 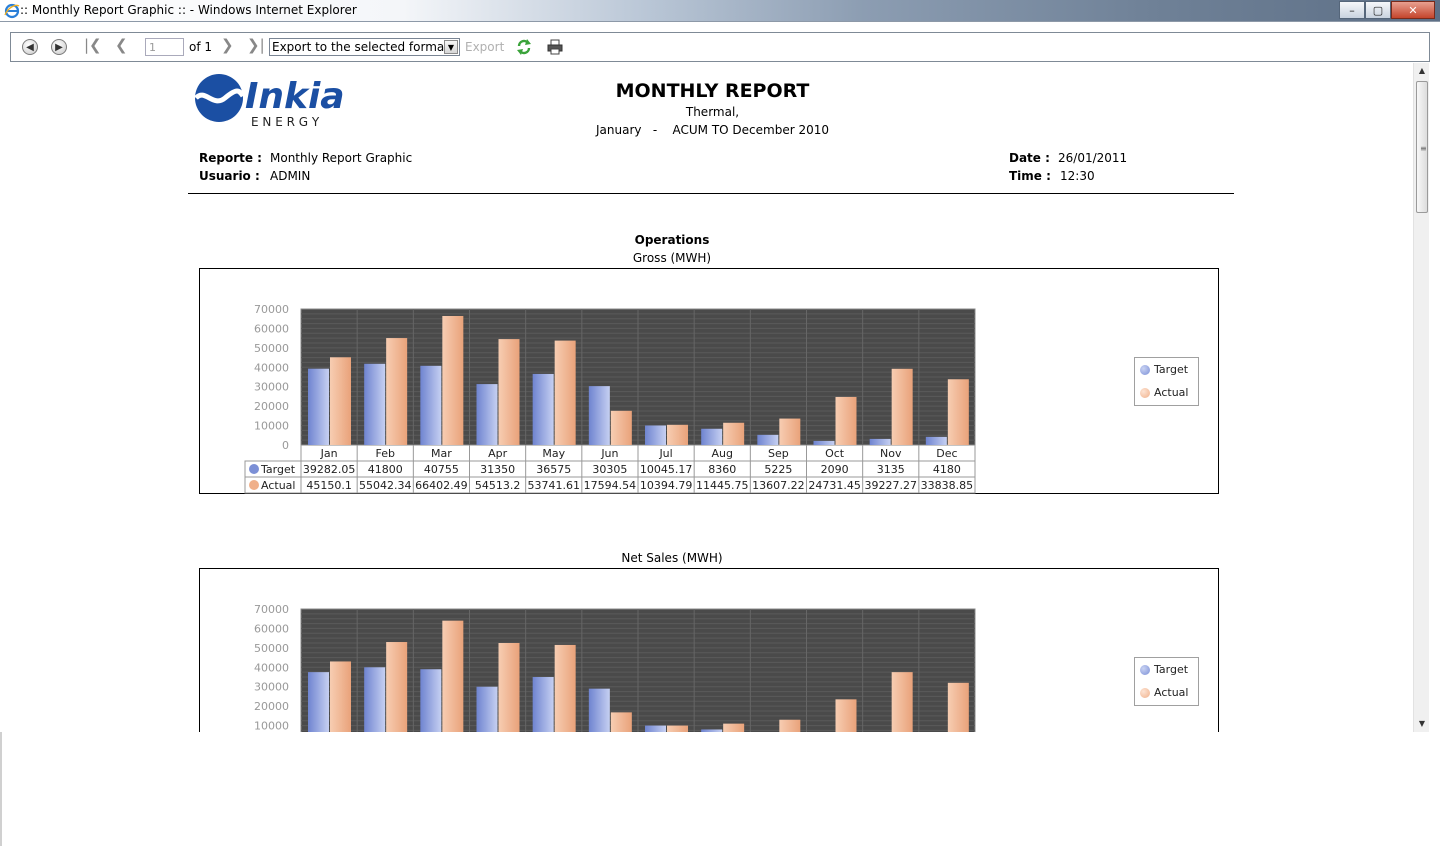 I want to click on print-icon, so click(x=555, y=47).